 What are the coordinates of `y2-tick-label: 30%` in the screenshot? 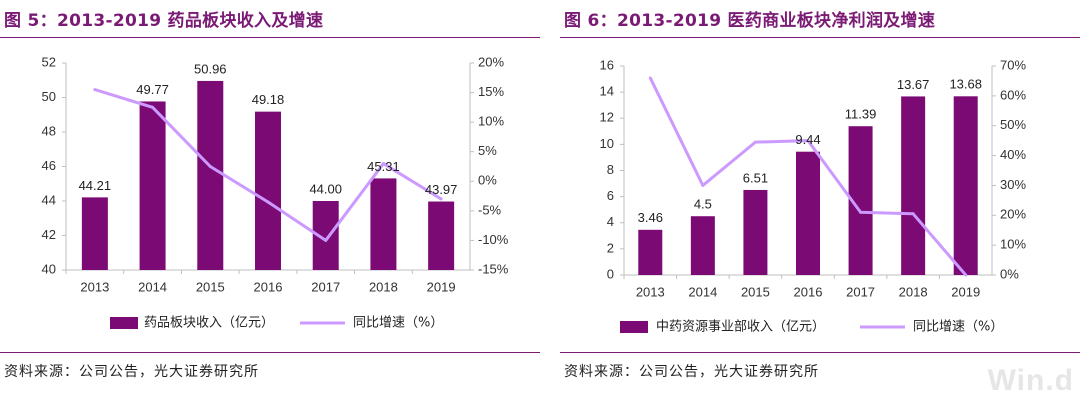 It's located at (1013, 184).